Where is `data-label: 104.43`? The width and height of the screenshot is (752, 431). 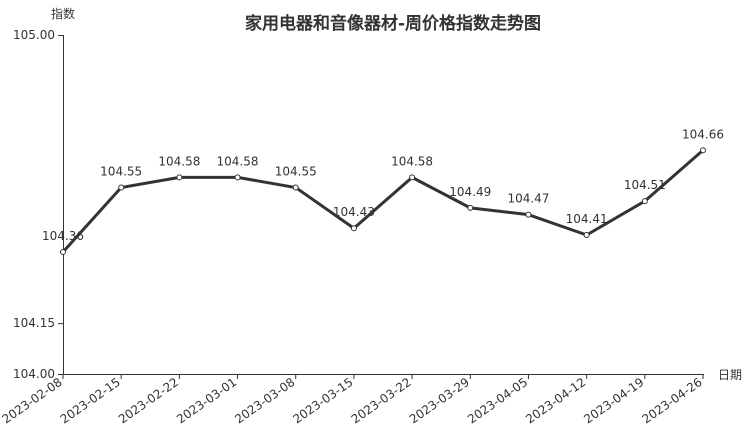
data-label: 104.43 is located at coordinates (354, 212).